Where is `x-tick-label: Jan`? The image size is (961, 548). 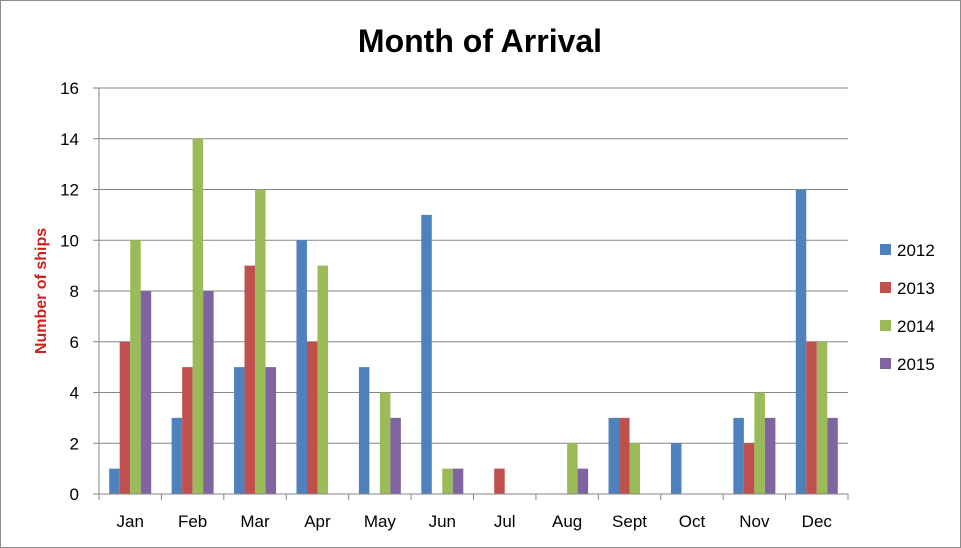 x-tick-label: Jan is located at coordinates (129, 521).